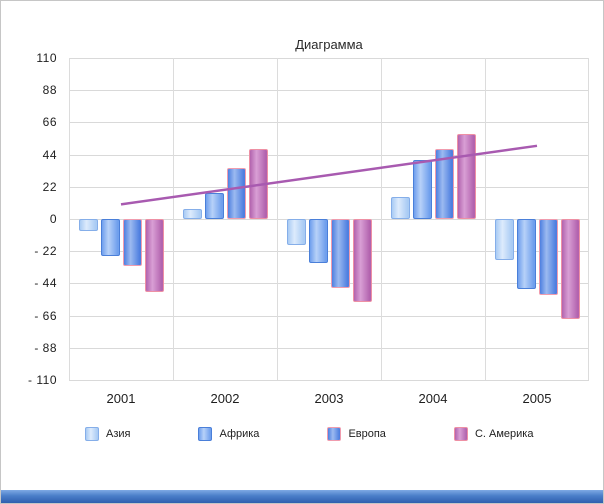 The height and width of the screenshot is (504, 604). What do you see at coordinates (504, 434) in the screenshot?
I see `legend-label: С. Америка` at bounding box center [504, 434].